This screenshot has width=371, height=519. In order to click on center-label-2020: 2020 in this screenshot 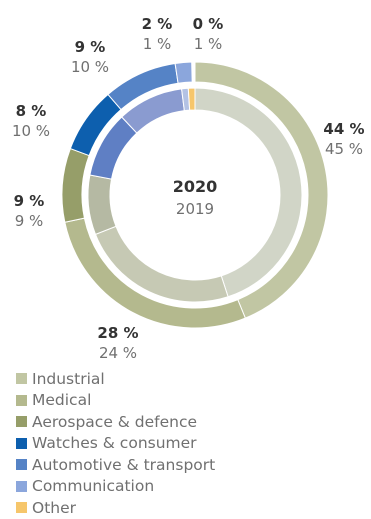, I will do `click(195, 186)`.